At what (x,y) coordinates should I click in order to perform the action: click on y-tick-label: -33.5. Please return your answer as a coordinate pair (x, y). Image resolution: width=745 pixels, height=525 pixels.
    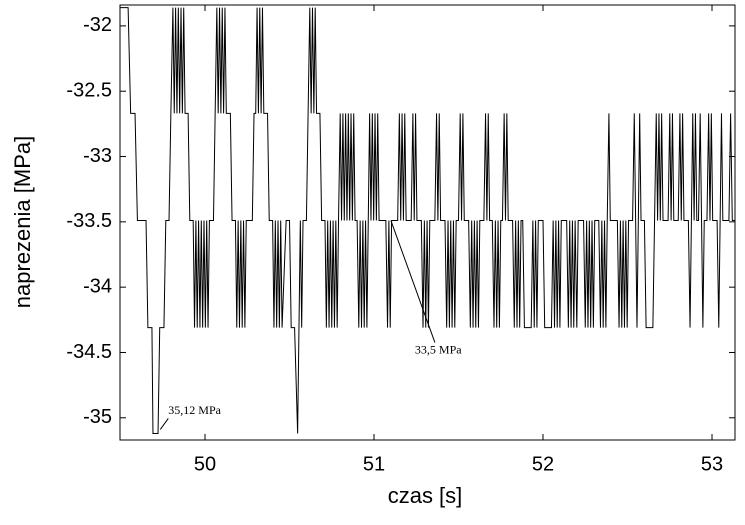
    Looking at the image, I should click on (89, 221).